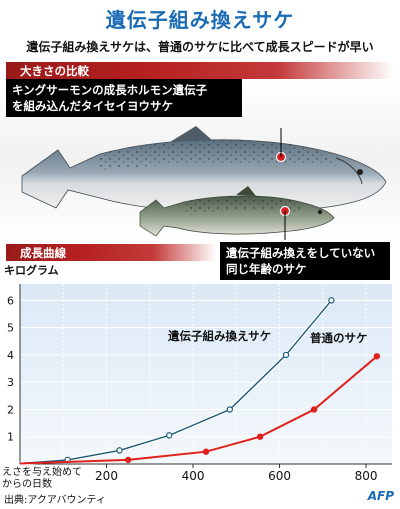  What do you see at coordinates (106, 476) in the screenshot?
I see `x-tick-label: 200` at bounding box center [106, 476].